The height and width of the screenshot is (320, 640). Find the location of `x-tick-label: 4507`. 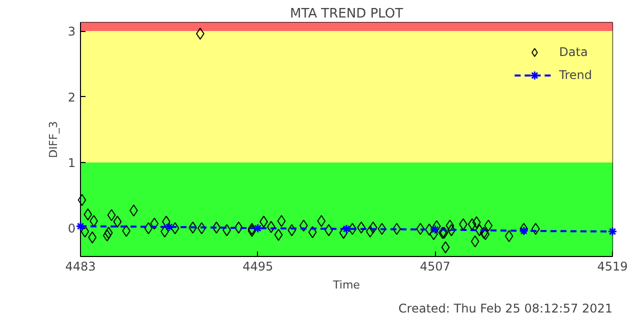

x-tick-label: 4507 is located at coordinates (435, 267).